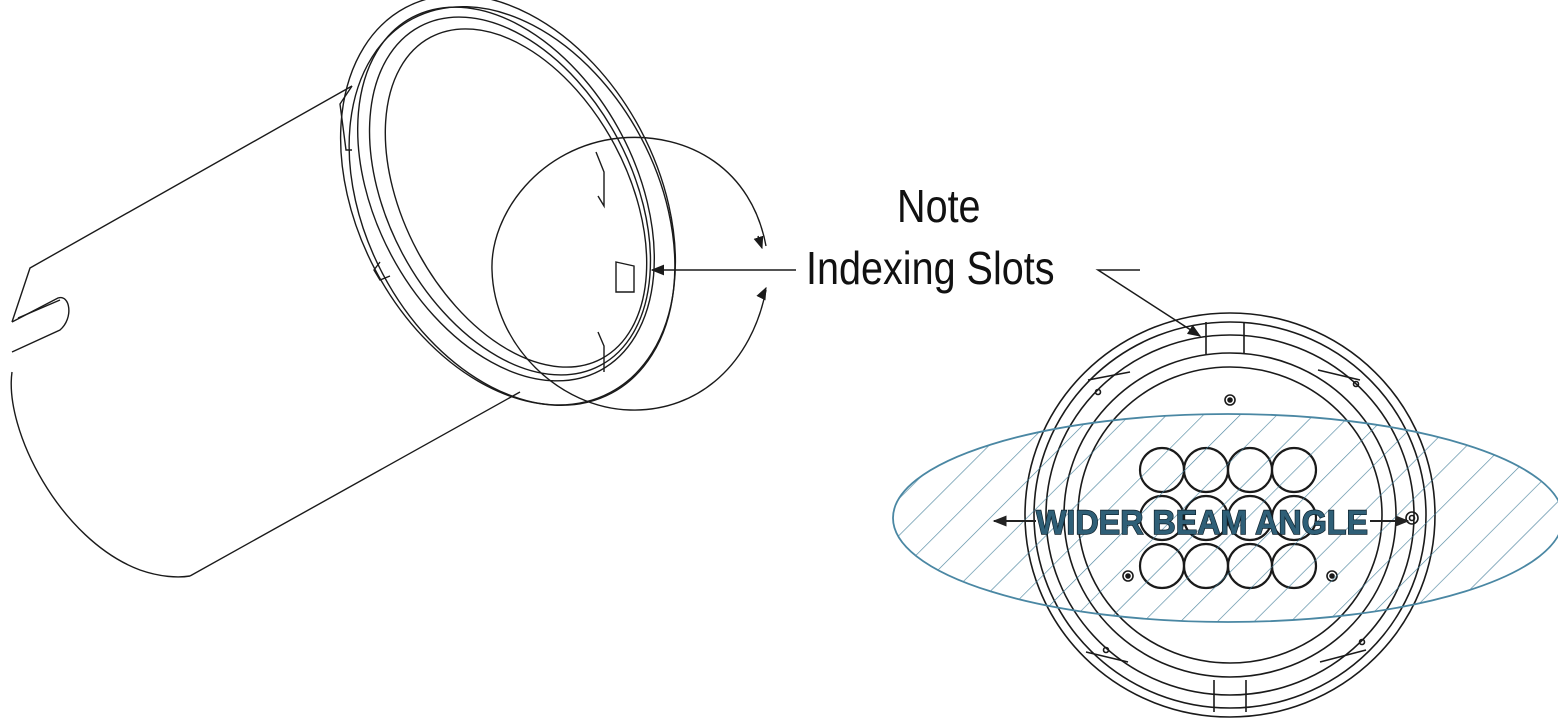 This screenshot has width=1558, height=720. I want to click on callout-note-text: Note, so click(939, 206).